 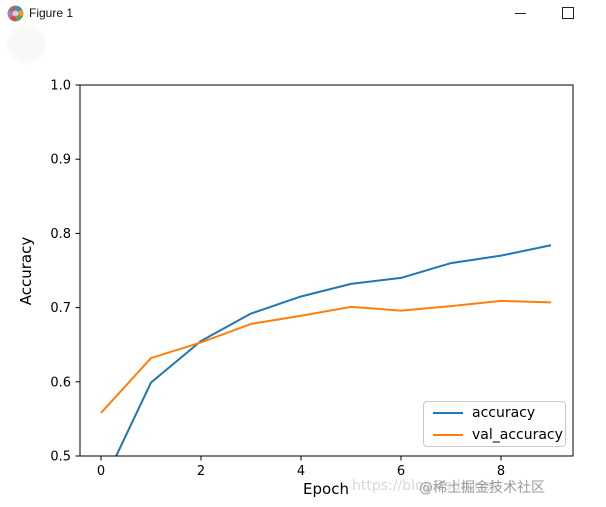 What do you see at coordinates (15, 13) in the screenshot?
I see `matplotlib-logo-icon` at bounding box center [15, 13].